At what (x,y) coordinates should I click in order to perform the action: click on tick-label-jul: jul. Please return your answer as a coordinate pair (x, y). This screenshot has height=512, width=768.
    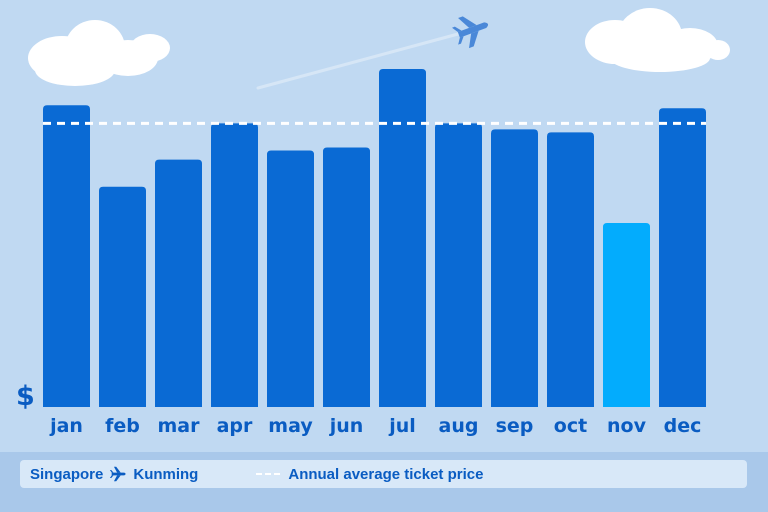
    Looking at the image, I should click on (402, 426).